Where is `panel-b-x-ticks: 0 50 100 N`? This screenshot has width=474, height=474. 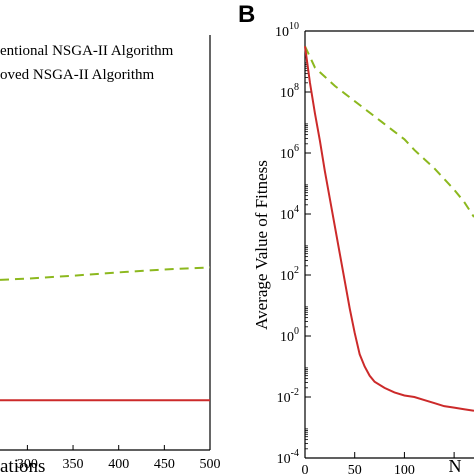
panel-b-x-ticks: 0 50 100 N is located at coordinates (382, 463).